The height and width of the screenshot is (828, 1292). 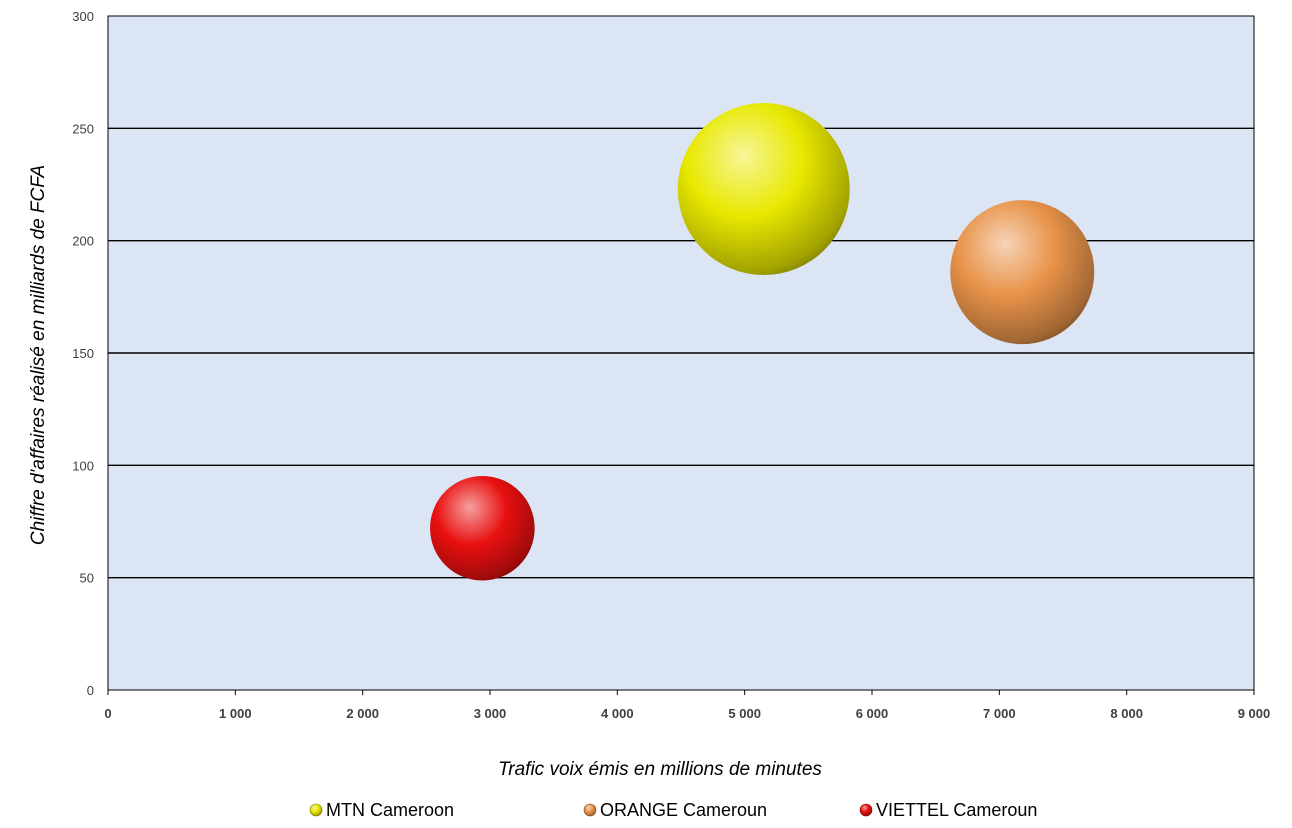 What do you see at coordinates (83, 465) in the screenshot?
I see `y-tick-label: 100` at bounding box center [83, 465].